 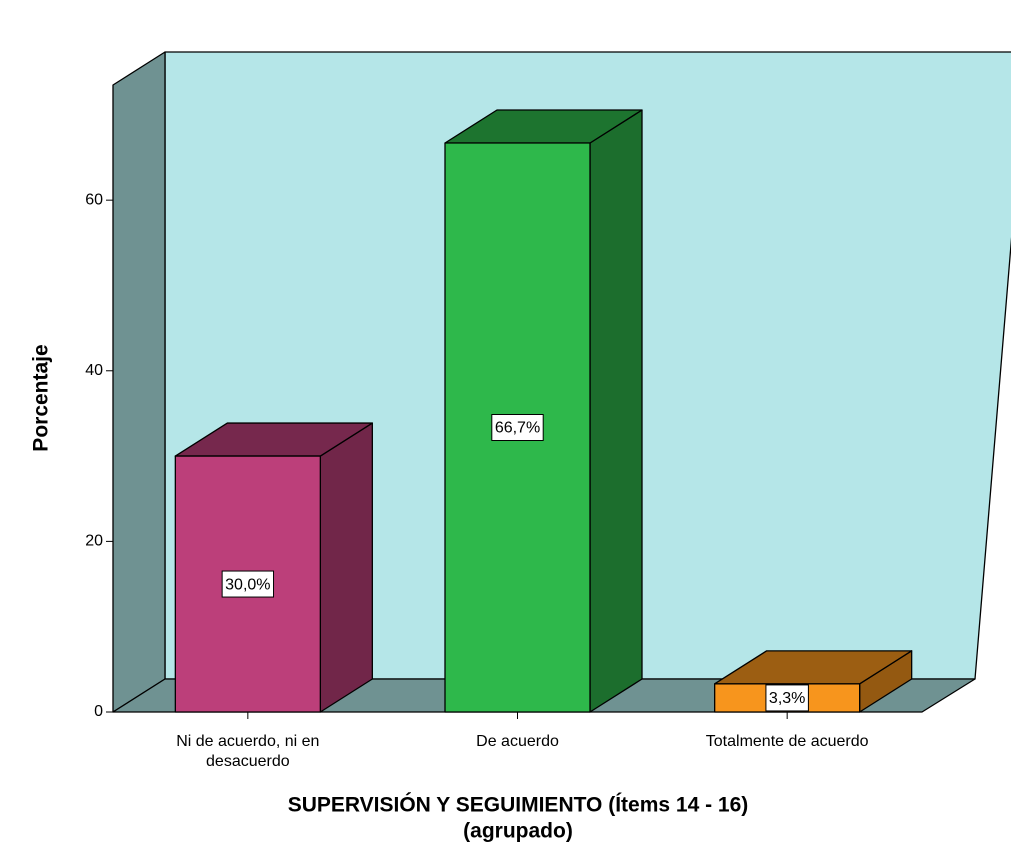 I want to click on side-wall, so click(x=139, y=382).